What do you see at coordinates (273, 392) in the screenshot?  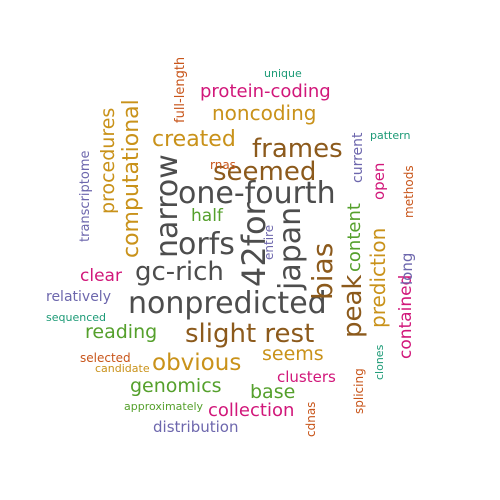 I see `word-base: base` at bounding box center [273, 392].